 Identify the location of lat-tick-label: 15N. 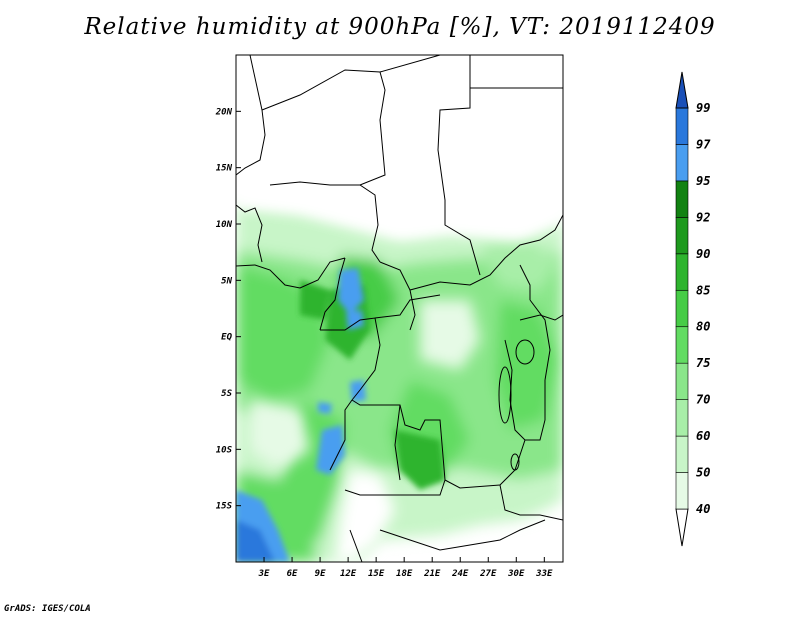
(224, 169).